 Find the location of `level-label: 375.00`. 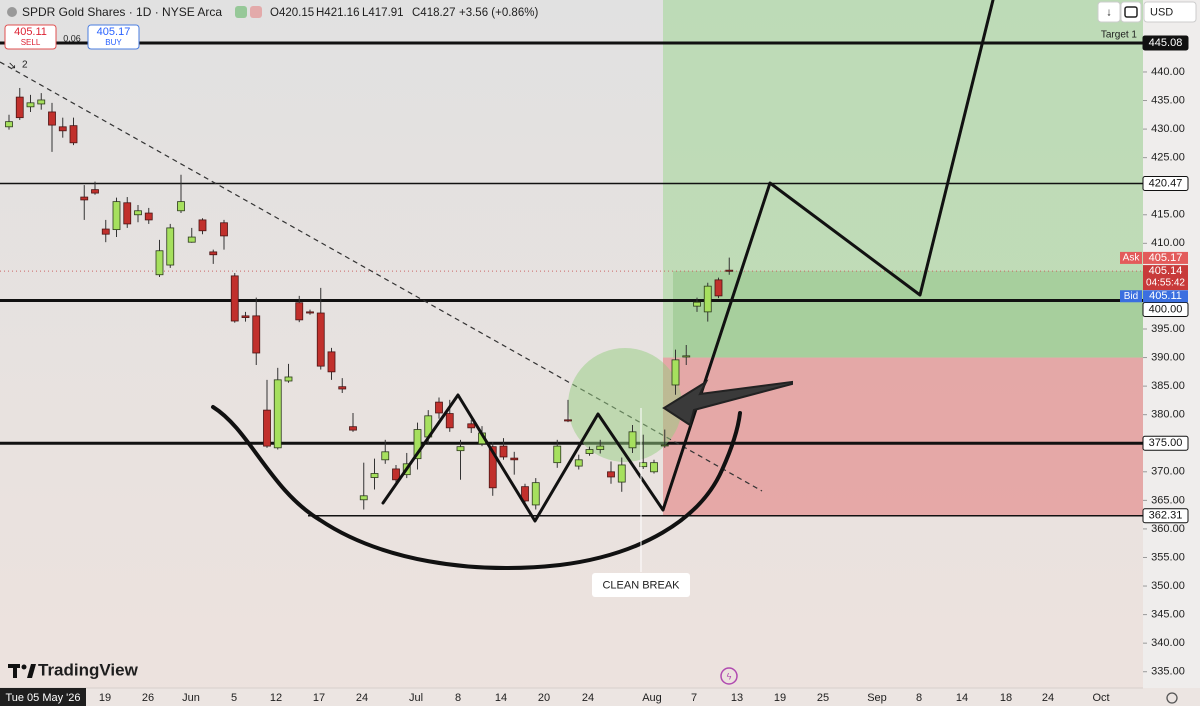

level-label: 375.00 is located at coordinates (1166, 443).